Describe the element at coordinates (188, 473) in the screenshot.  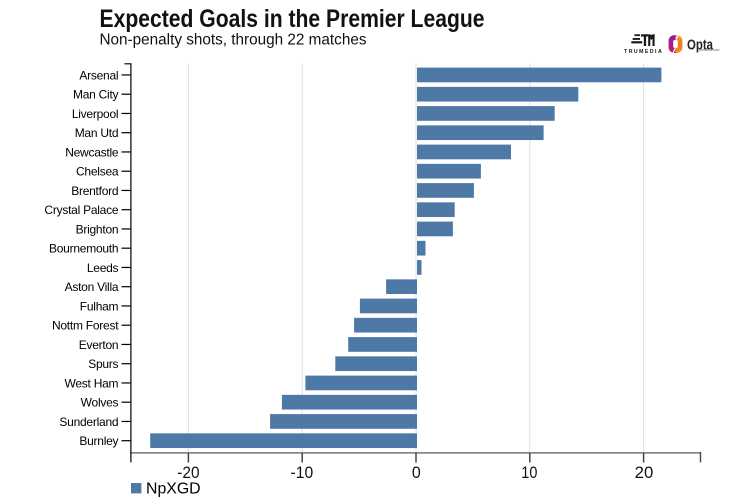
I see `svg-text: -20` at that location.